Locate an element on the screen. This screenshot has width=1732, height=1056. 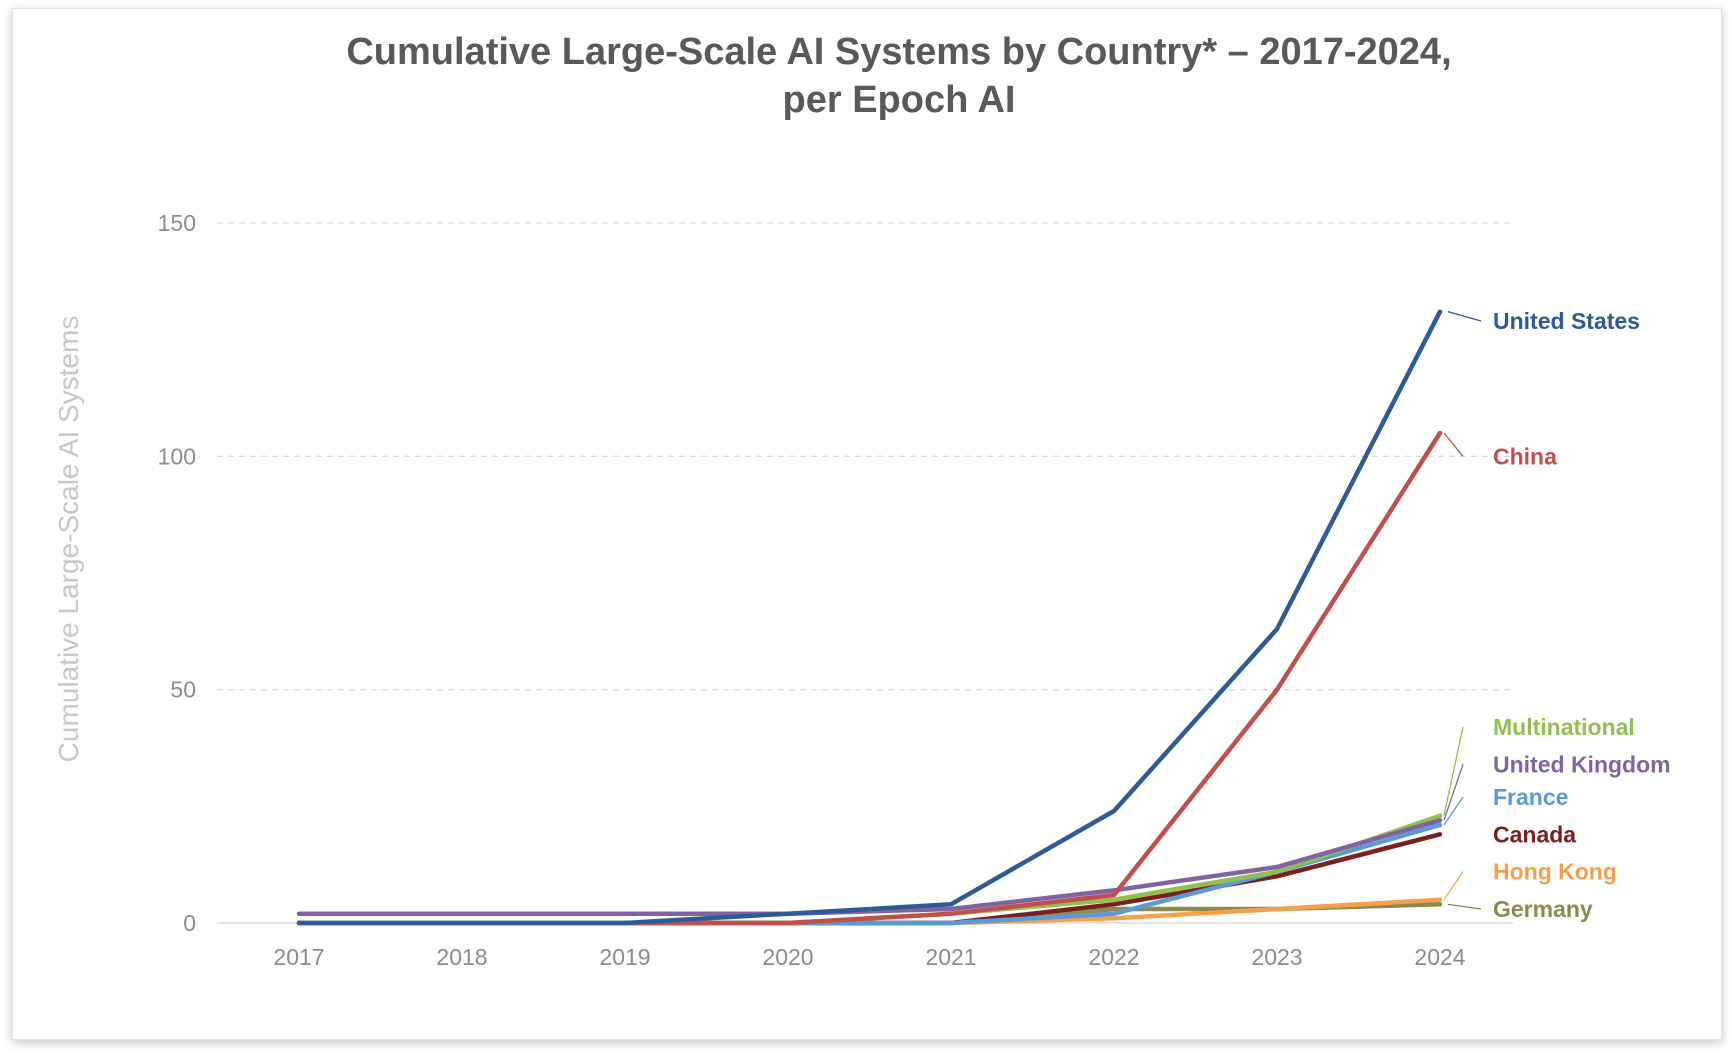
series-label-germany: Germany is located at coordinates (1543, 909).